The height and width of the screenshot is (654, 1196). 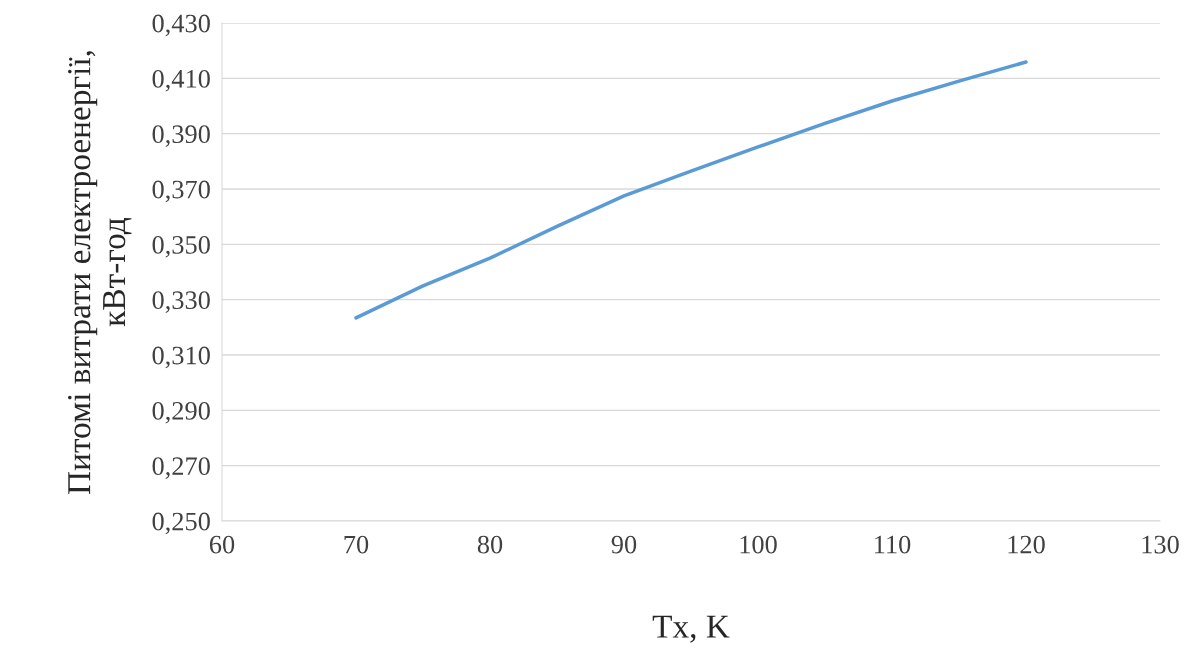 I want to click on y-tick-label: 0,430, so click(x=181, y=25).